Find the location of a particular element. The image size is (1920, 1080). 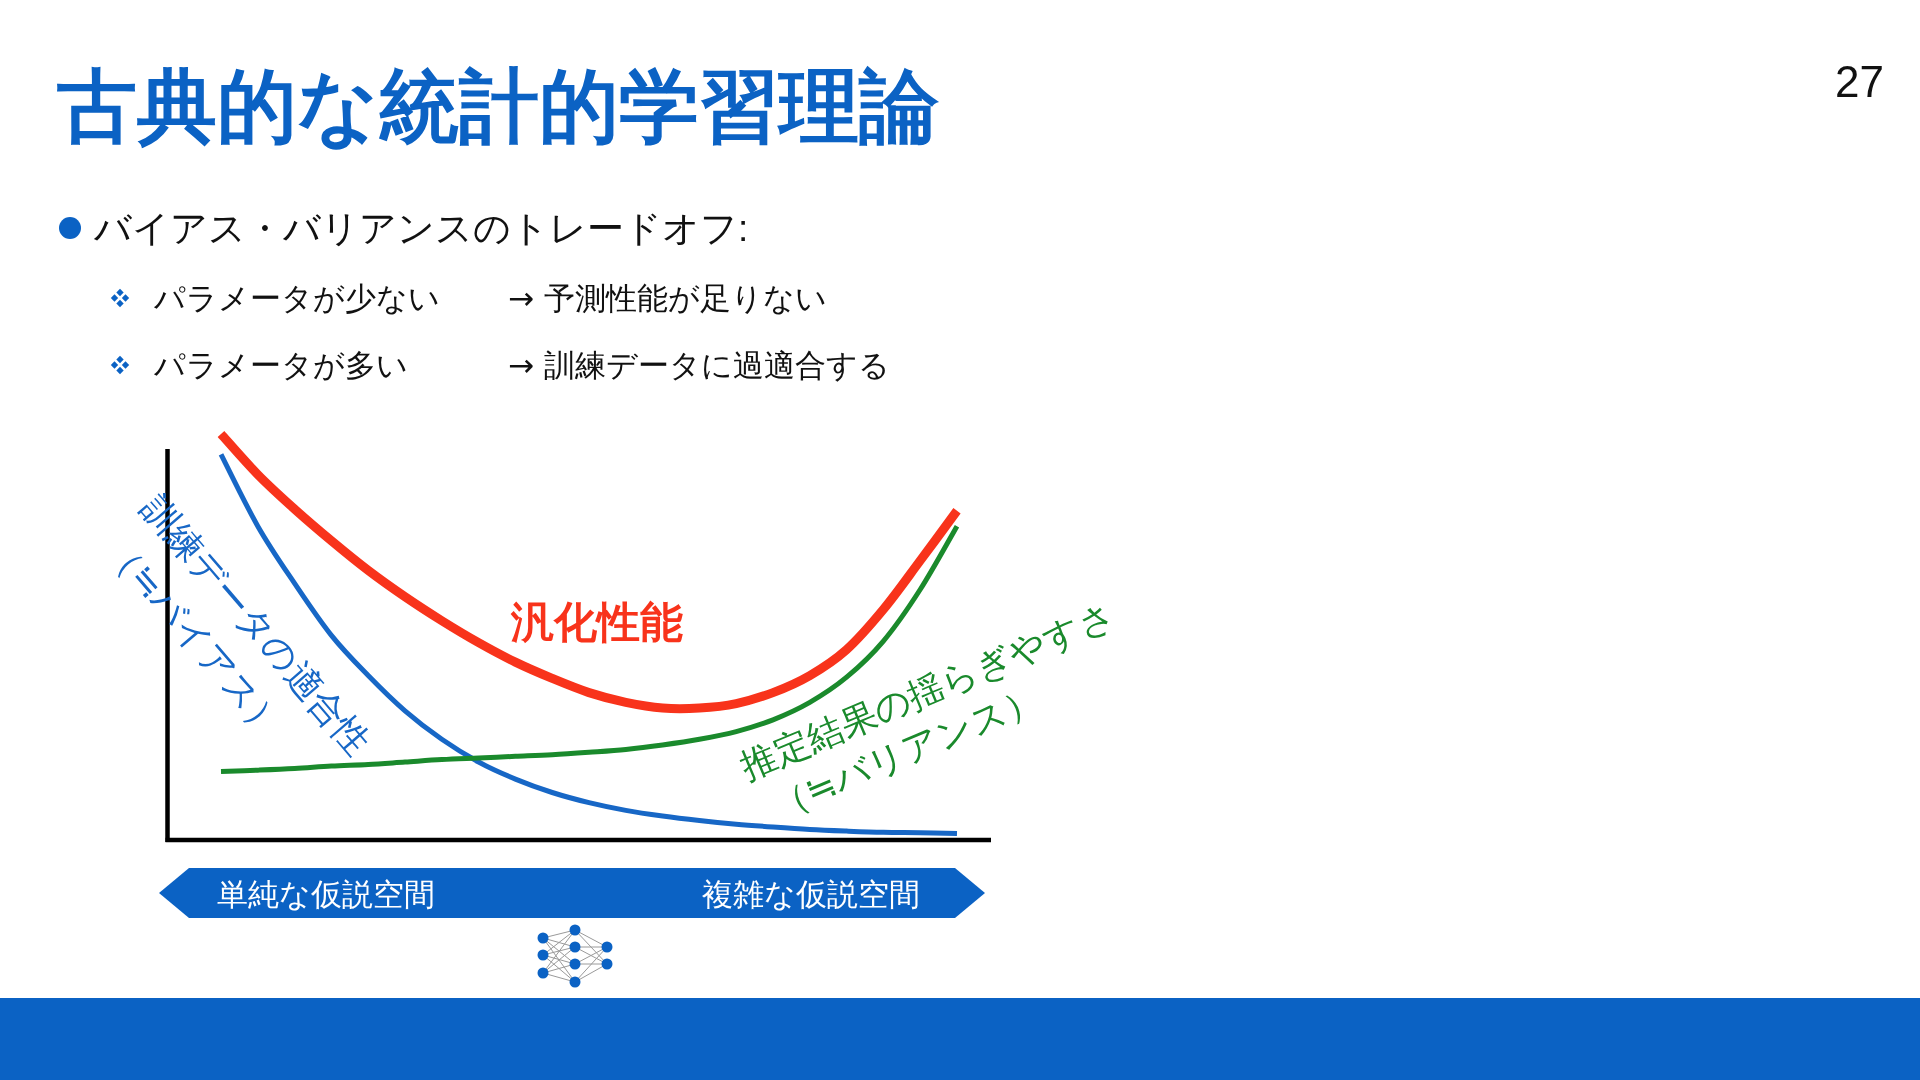

text: パラメータが少ない is located at coordinates (296, 298).